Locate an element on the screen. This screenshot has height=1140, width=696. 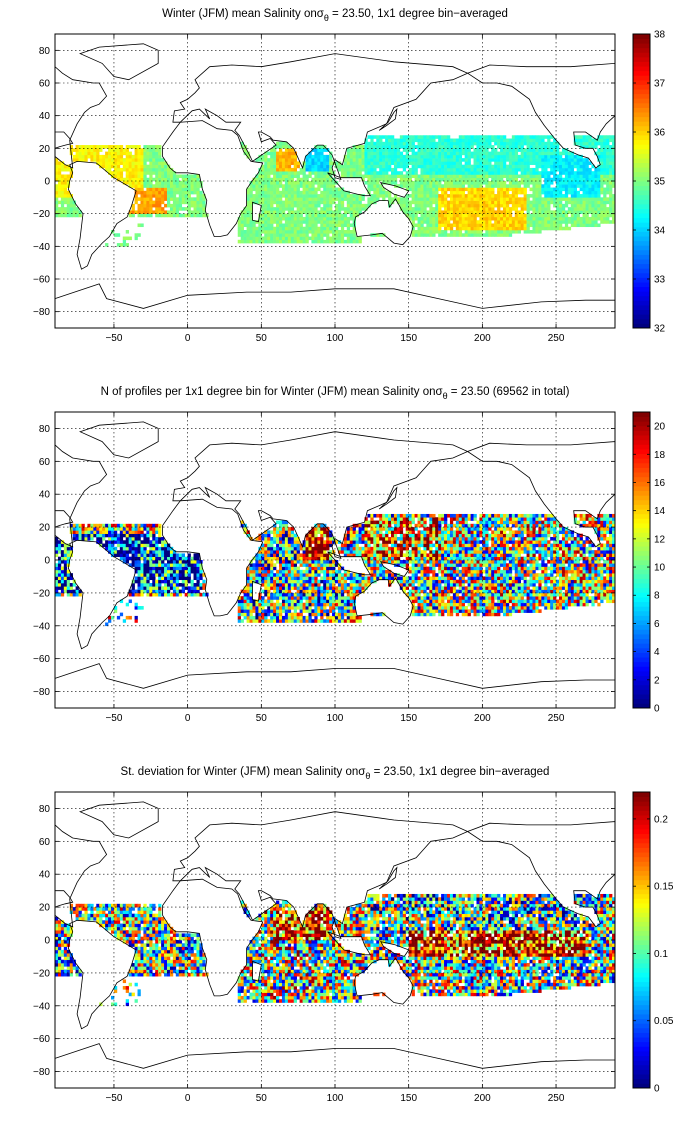
y-tick-label: 0 is located at coordinates (47, 182).